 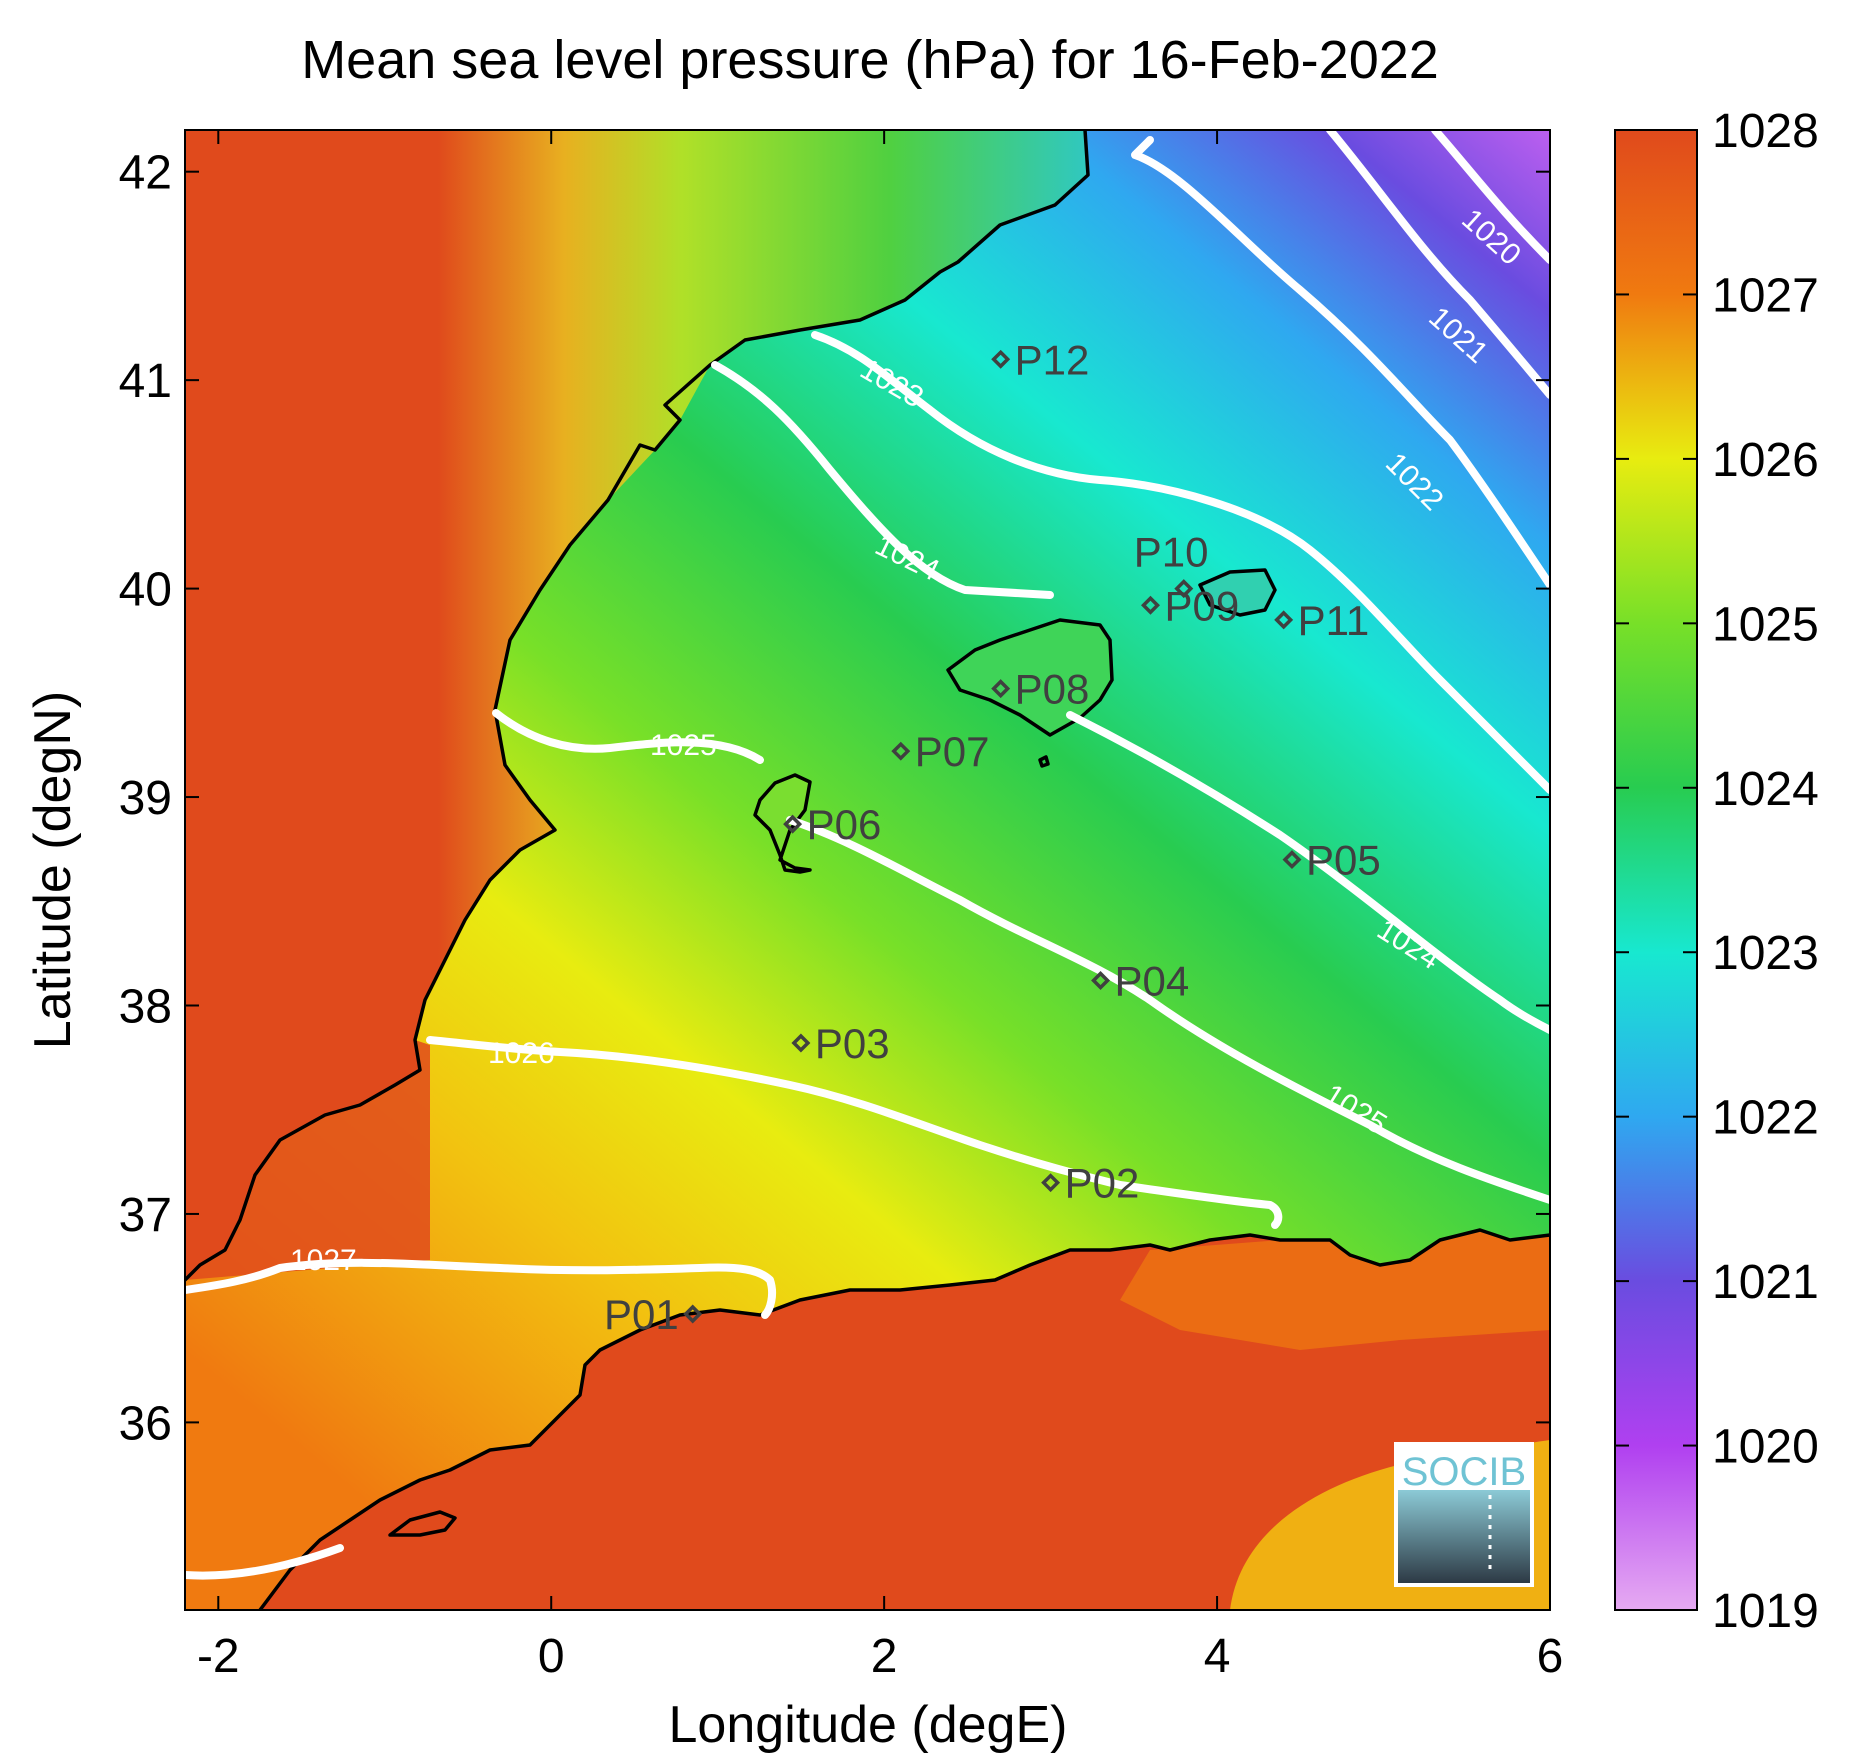 I want to click on y-tick-label: 39, so click(x=145, y=798).